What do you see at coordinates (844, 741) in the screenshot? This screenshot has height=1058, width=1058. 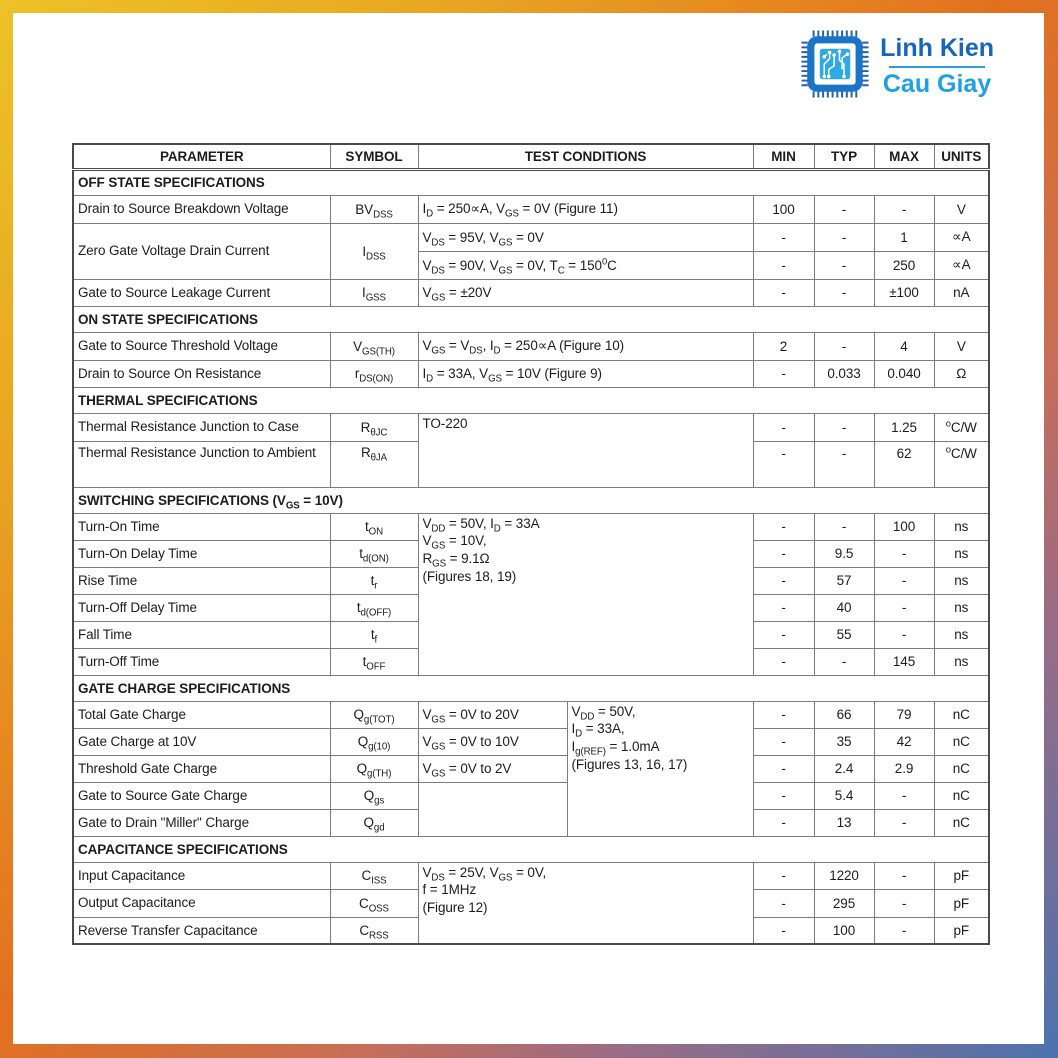 I see `typ-cell: 35` at bounding box center [844, 741].